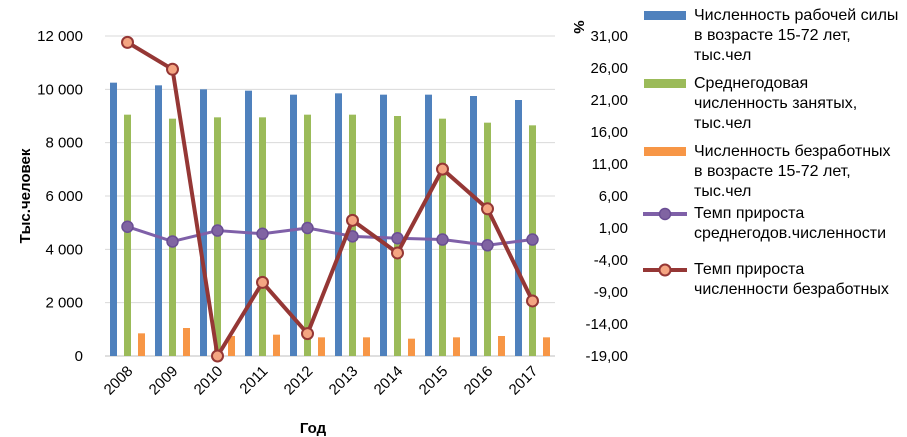  Describe the element at coordinates (606, 324) in the screenshot. I see `y2-tick-label: -14,00` at that location.